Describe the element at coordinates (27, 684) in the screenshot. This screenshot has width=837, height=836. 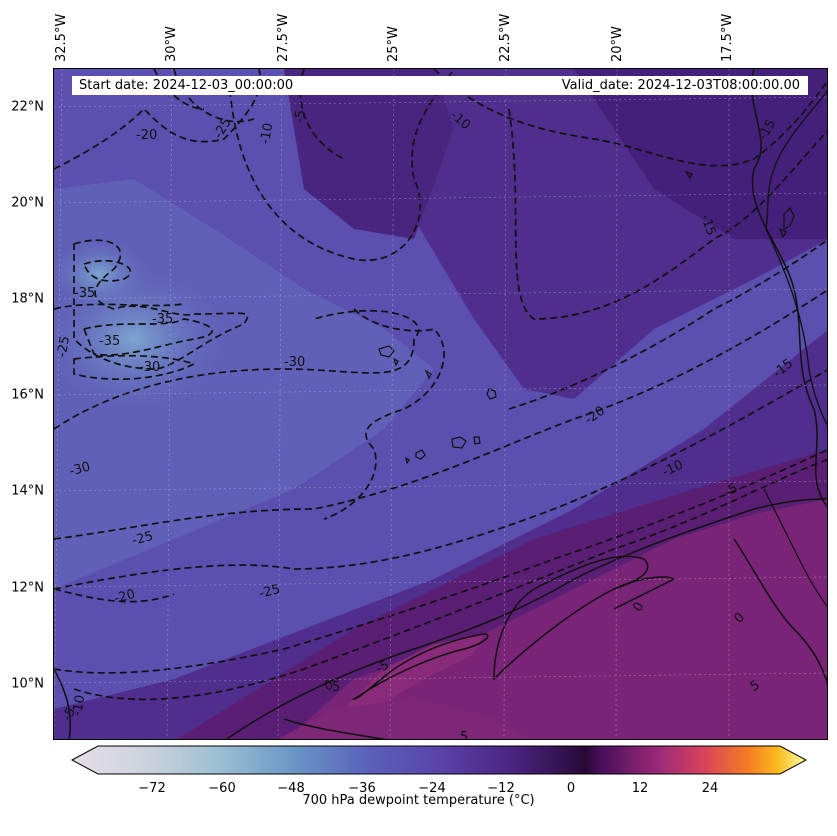
I see `lat-label: 10°N` at that location.